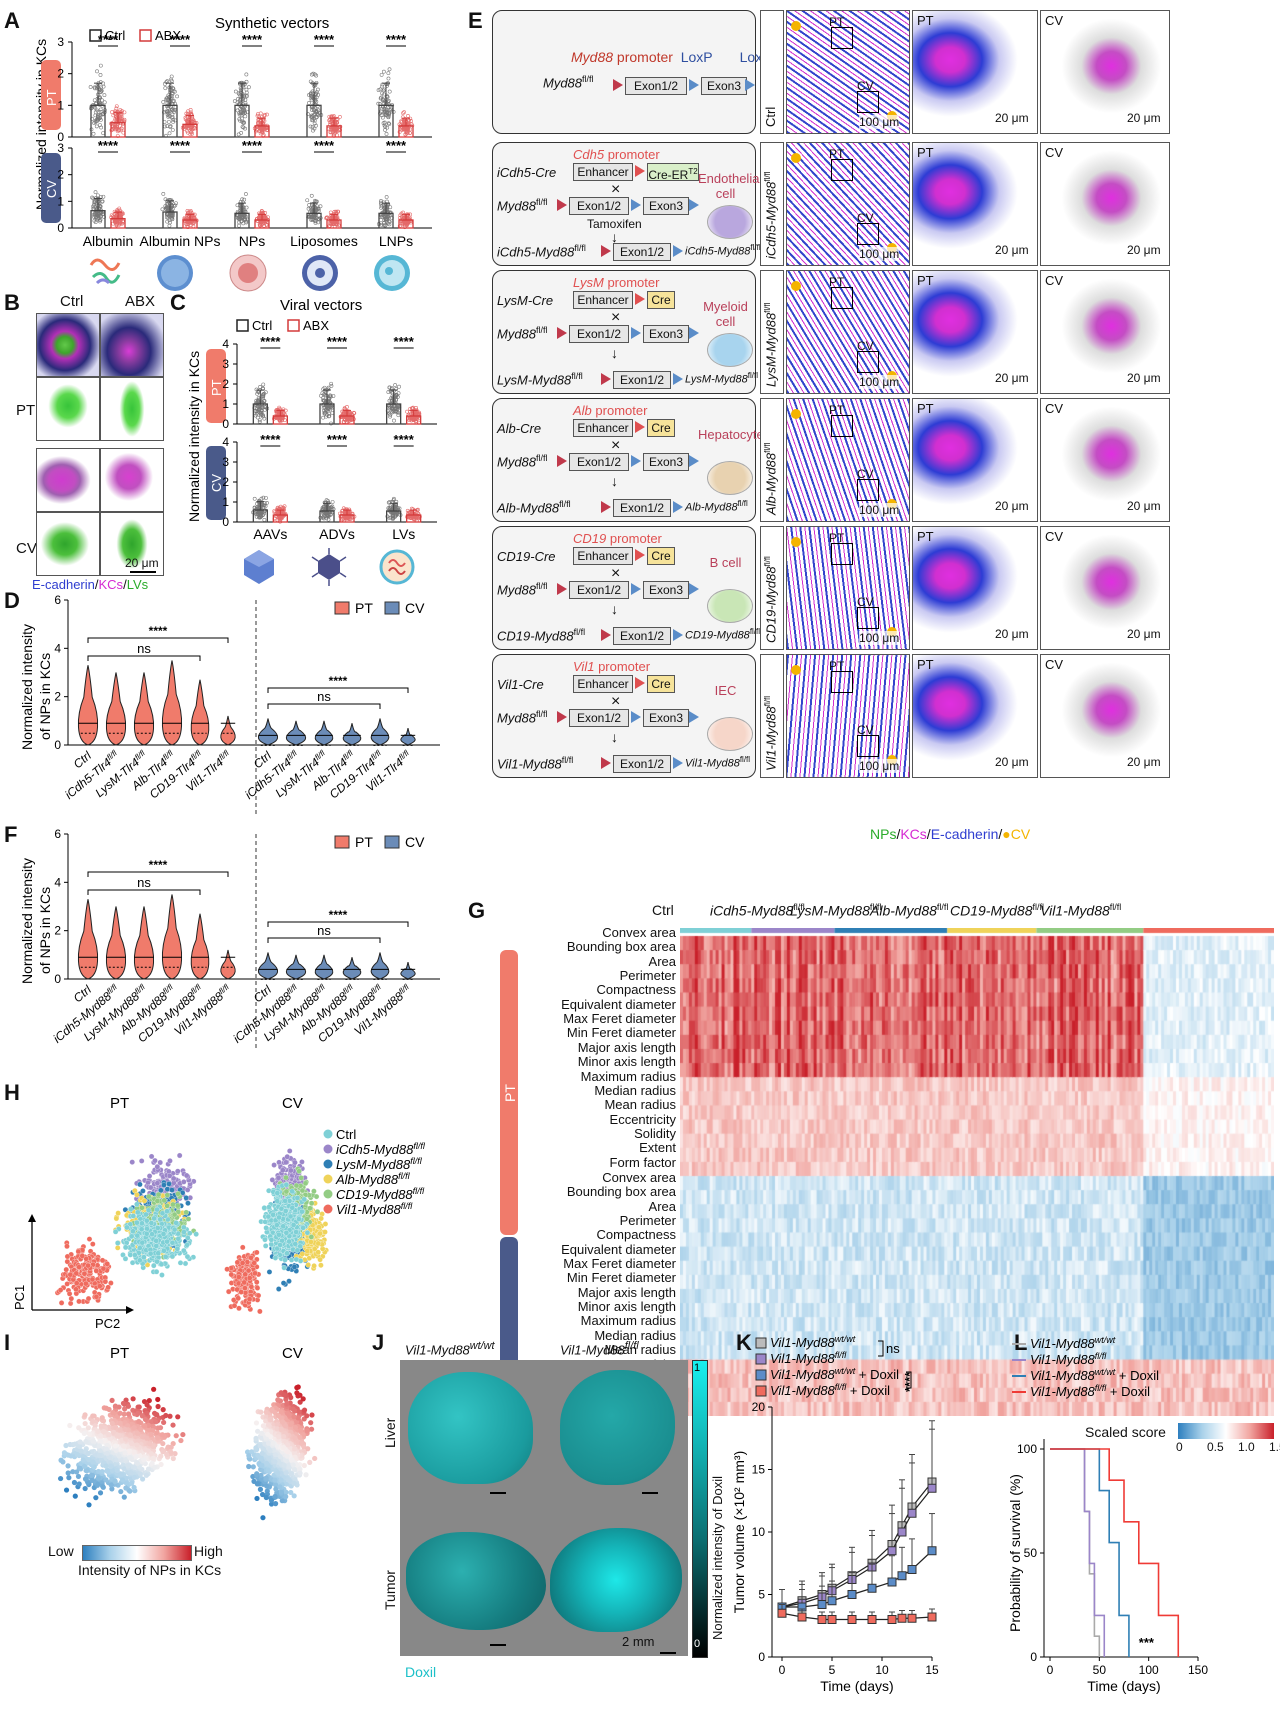 The height and width of the screenshot is (1717, 1280). I want to click on heatmap-feature-label: Form factor, so click(642, 1162).